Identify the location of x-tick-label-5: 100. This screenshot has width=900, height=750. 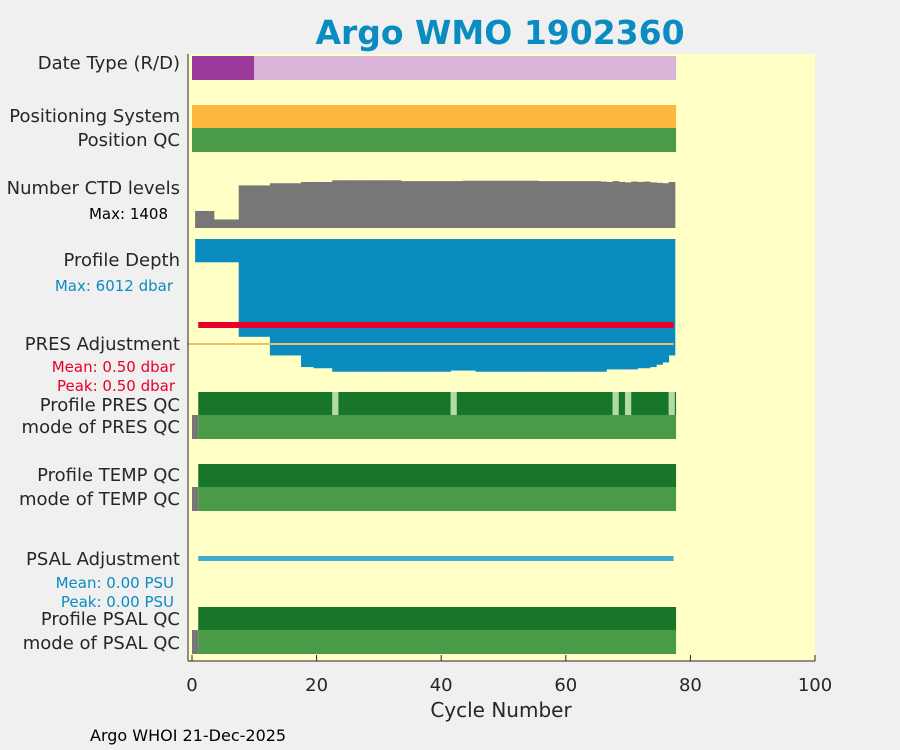
(815, 685).